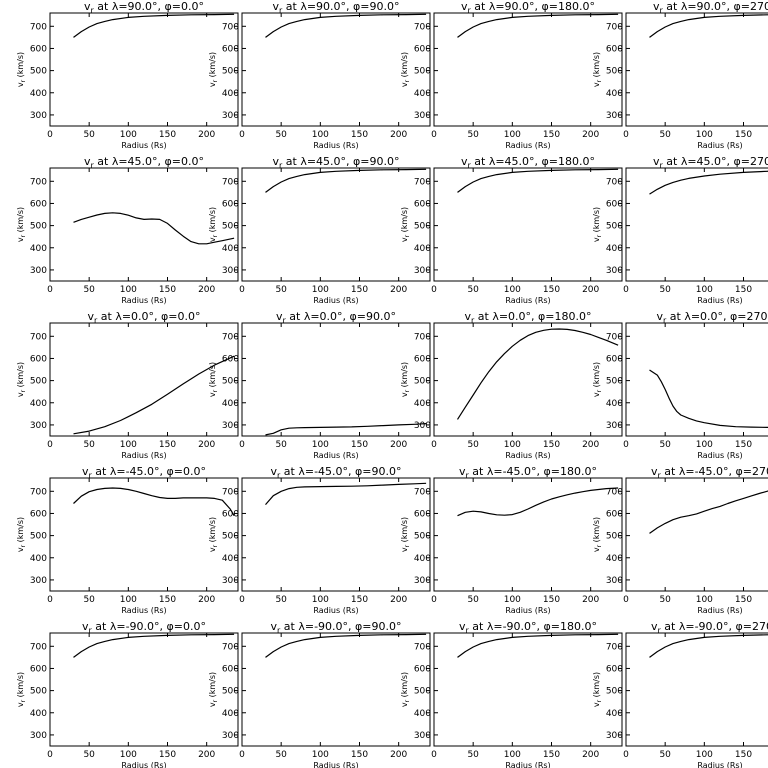  Describe the element at coordinates (144, 472) in the screenshot. I see `panel-title: vr at λ=-45.0°, φ=0.0°` at that location.